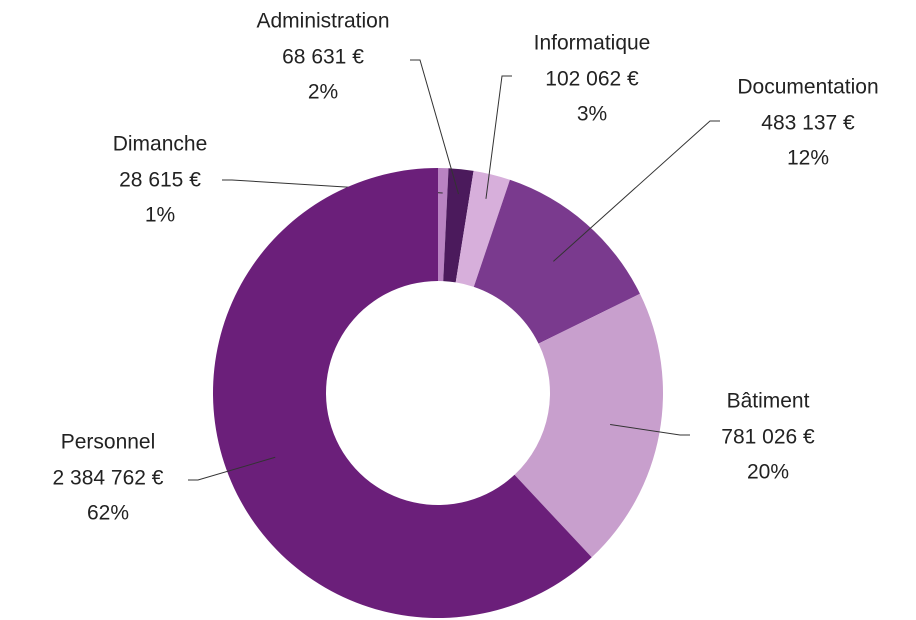 The image size is (916, 620). Describe the element at coordinates (768, 437) in the screenshot. I see `value-label: 781 026 €` at that location.